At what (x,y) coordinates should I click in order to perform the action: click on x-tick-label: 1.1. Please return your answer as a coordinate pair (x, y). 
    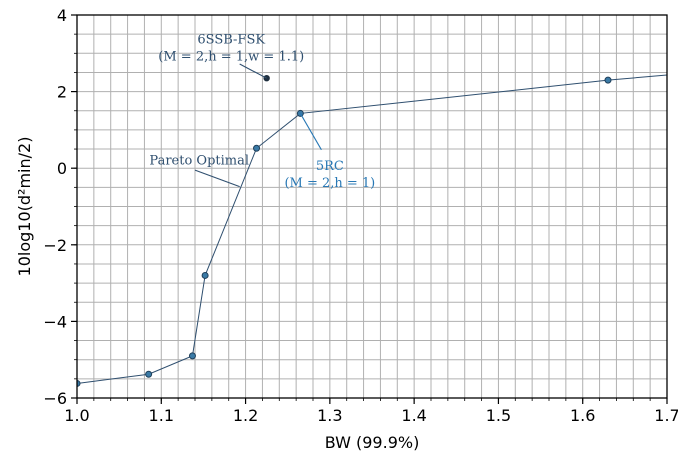
    Looking at the image, I should click on (161, 415).